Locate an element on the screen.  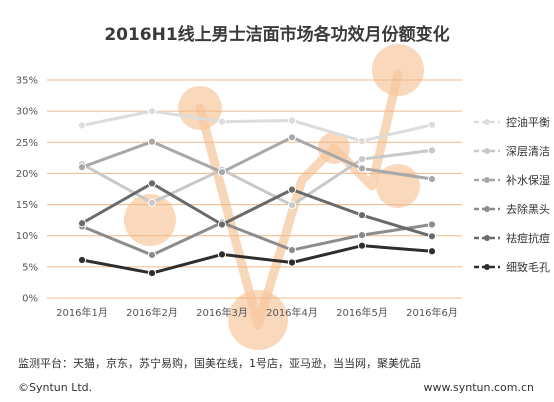
legend-item-6: 细致毛孔 is located at coordinates (512, 267).